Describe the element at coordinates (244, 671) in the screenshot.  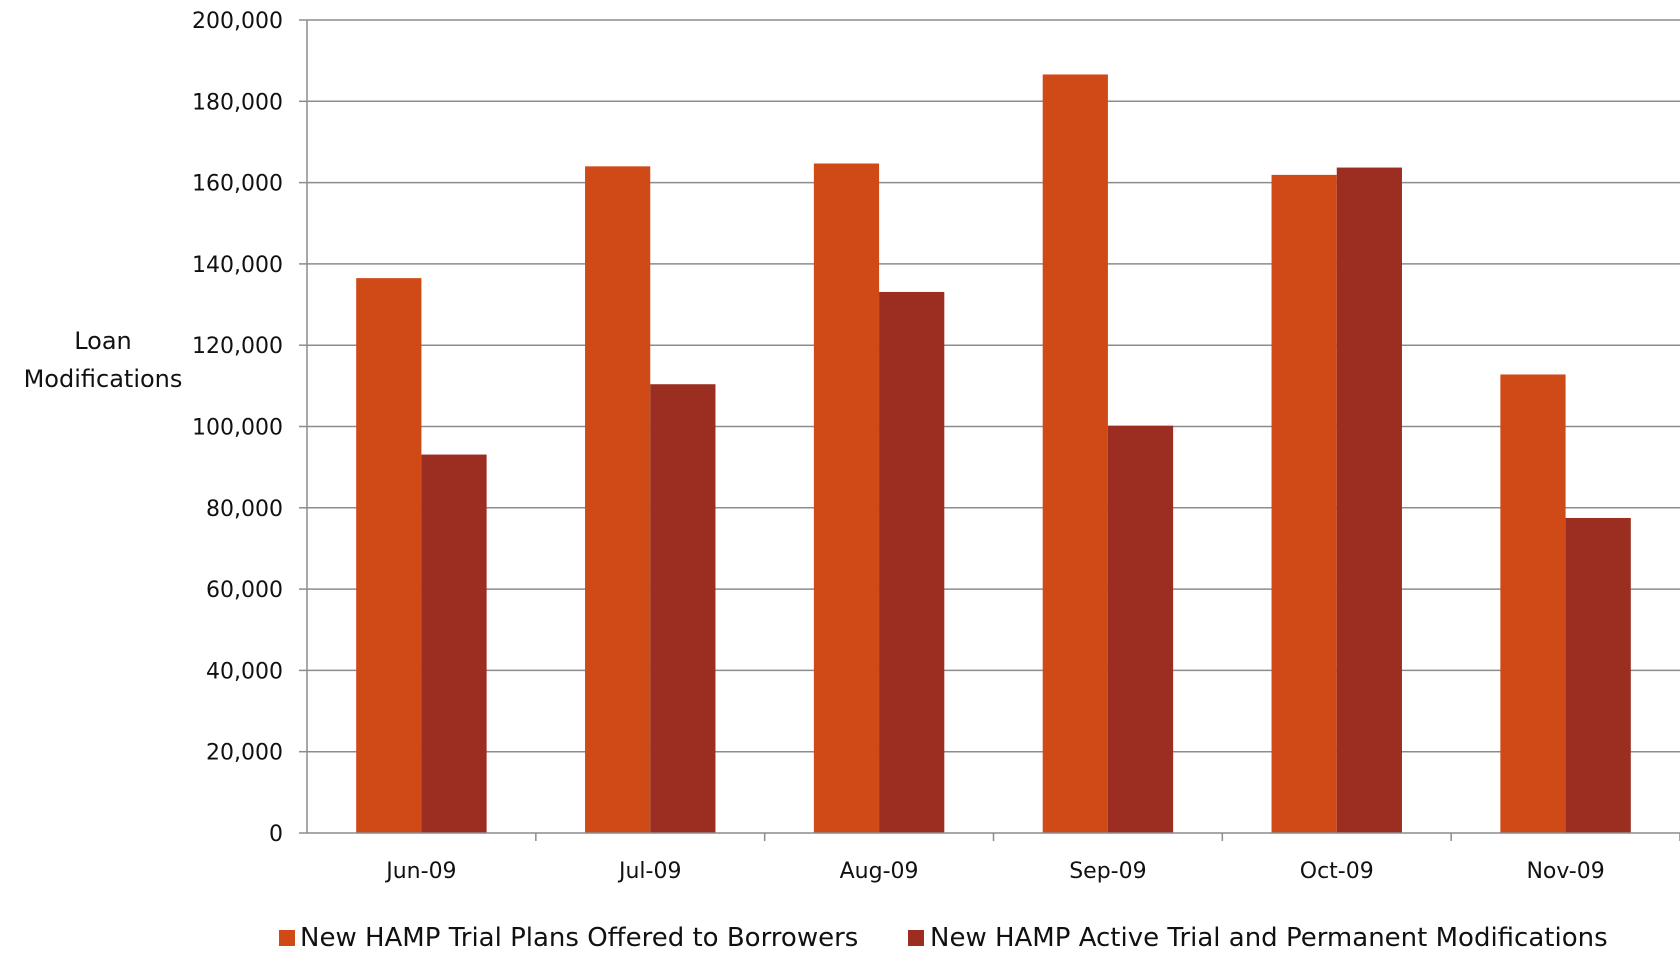
I see `y-tick-label: 40,000` at that location.